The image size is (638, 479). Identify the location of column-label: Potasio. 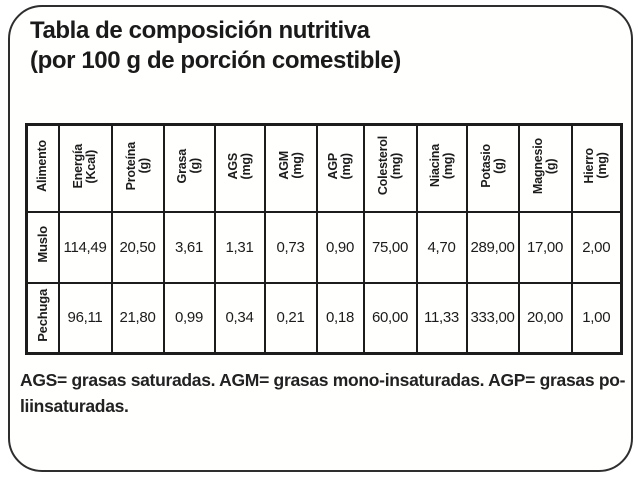
(485, 165).